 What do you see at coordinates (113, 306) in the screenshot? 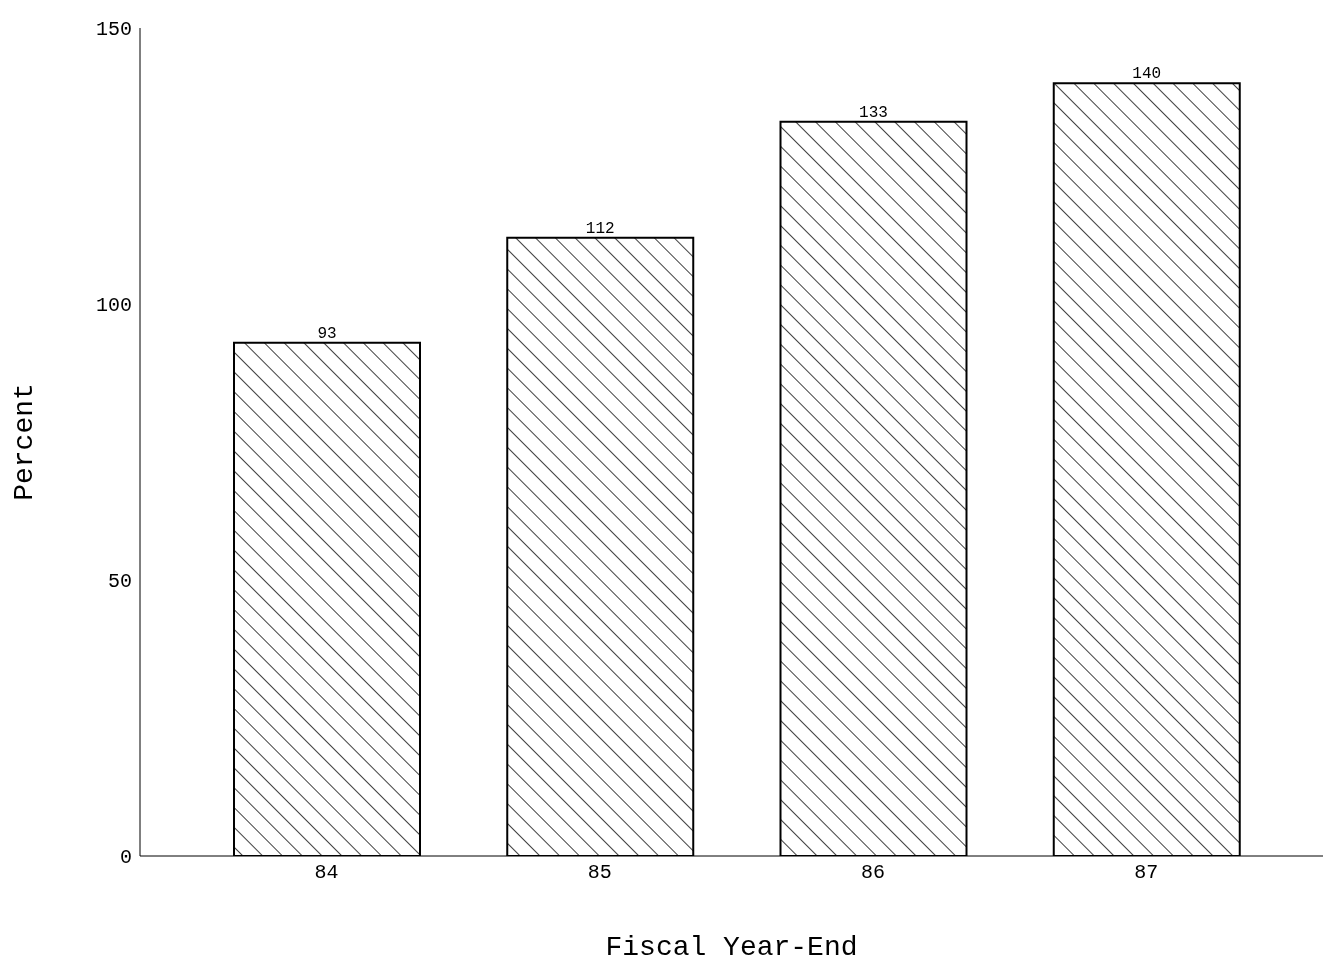
I see `y-tick-label: 100` at bounding box center [113, 306].